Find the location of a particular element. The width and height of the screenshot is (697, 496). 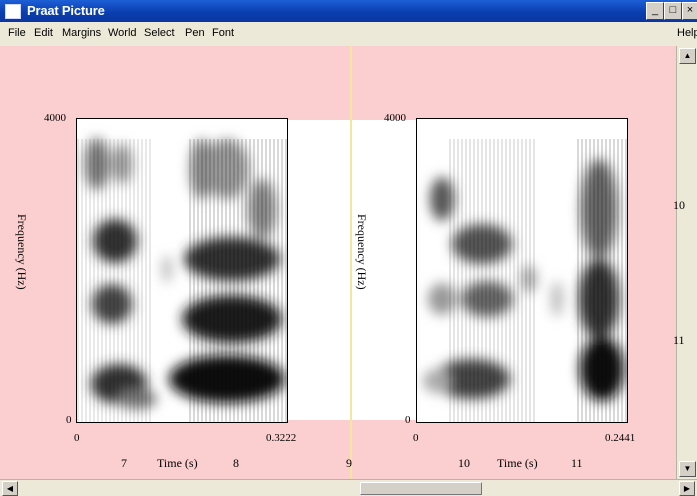

window-title: Praat Picture is located at coordinates (66, 10).